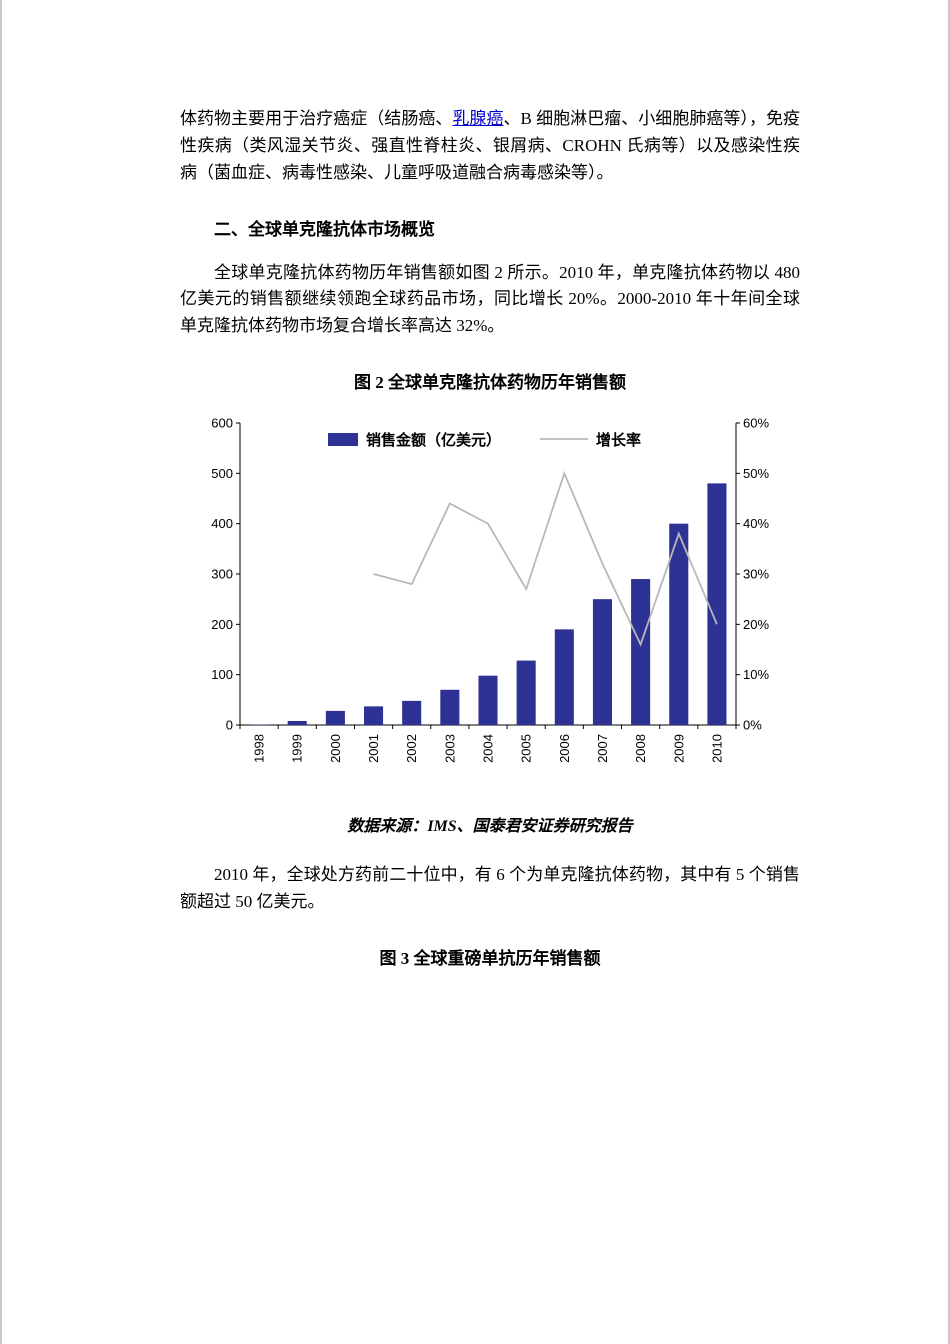 This screenshot has width=950, height=1344. Describe the element at coordinates (717, 604) in the screenshot. I see `bar-2010` at that location.